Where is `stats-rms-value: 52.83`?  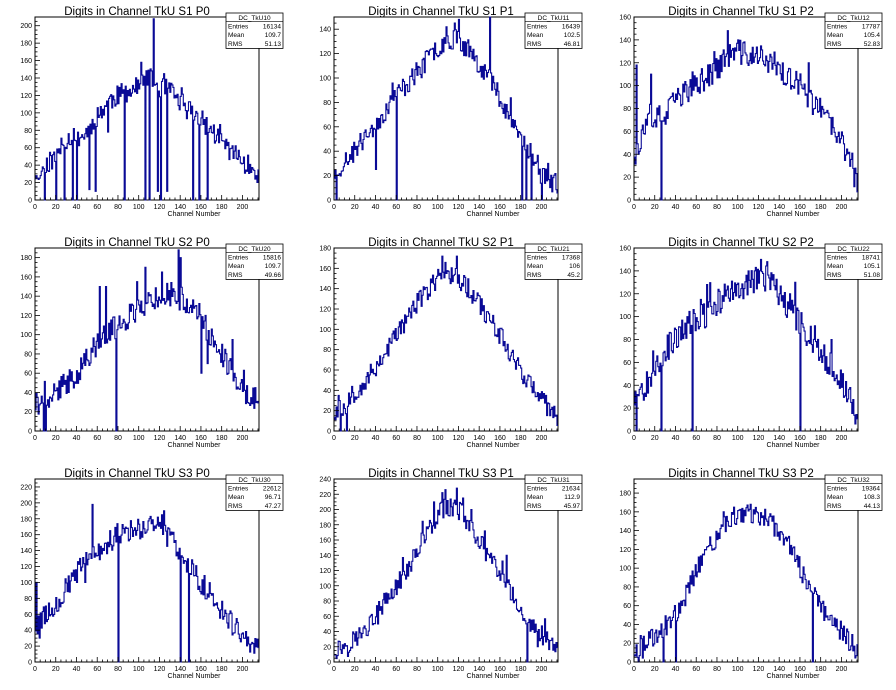
stats-rms-value: 52.83 is located at coordinates (872, 44).